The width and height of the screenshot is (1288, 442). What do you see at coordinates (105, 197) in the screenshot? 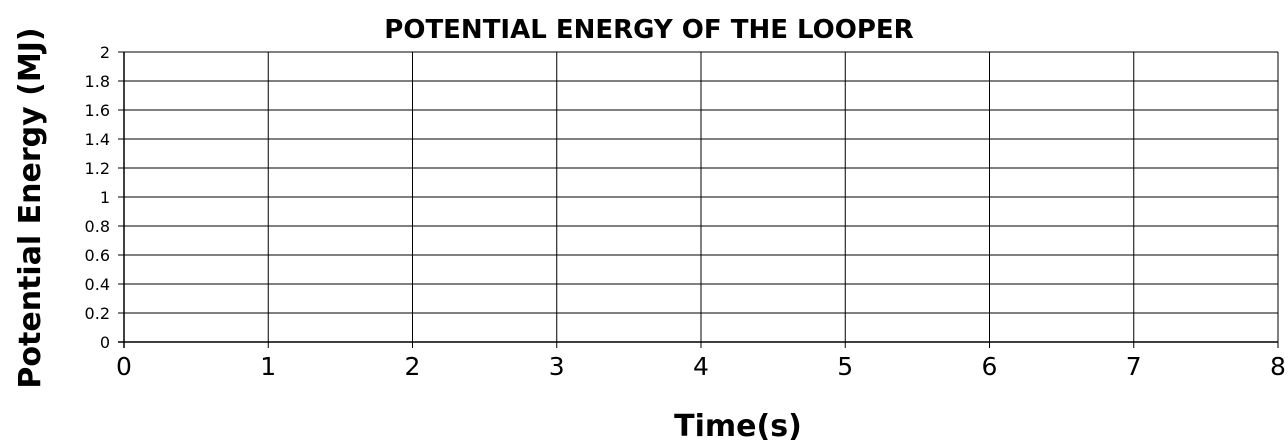
I see `y-tick-label: 1` at bounding box center [105, 197].